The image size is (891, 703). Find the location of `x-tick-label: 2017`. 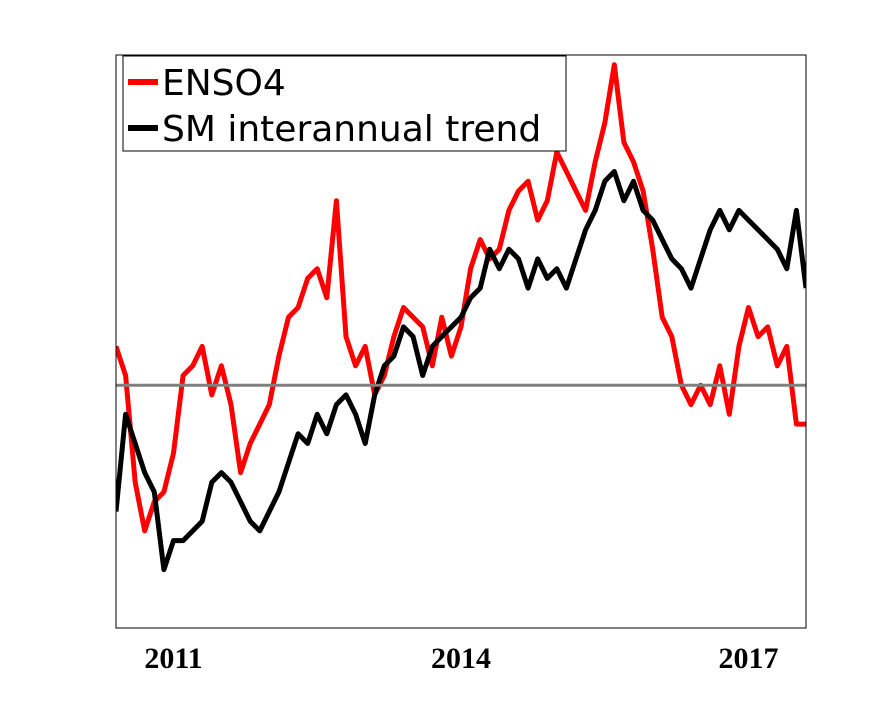

x-tick-label: 2017 is located at coordinates (749, 658).